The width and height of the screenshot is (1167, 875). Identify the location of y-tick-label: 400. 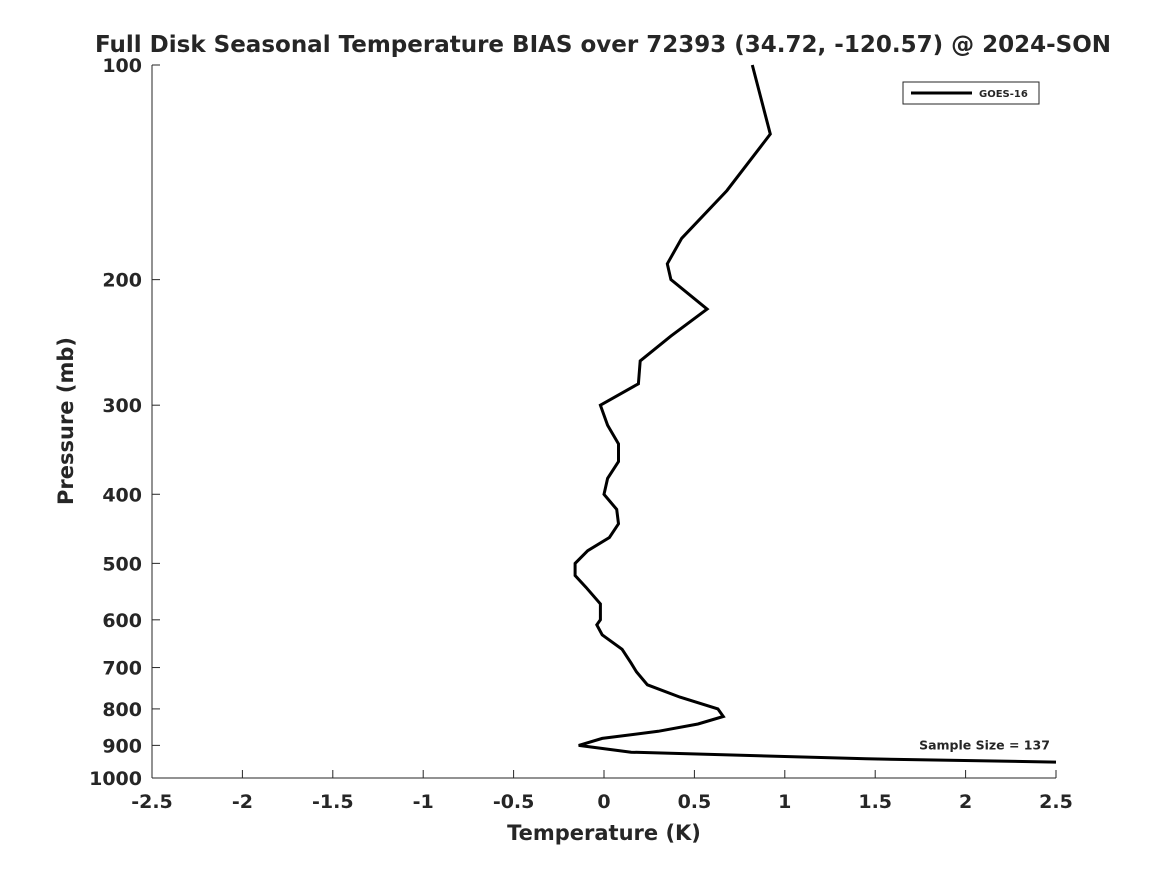
(122, 495).